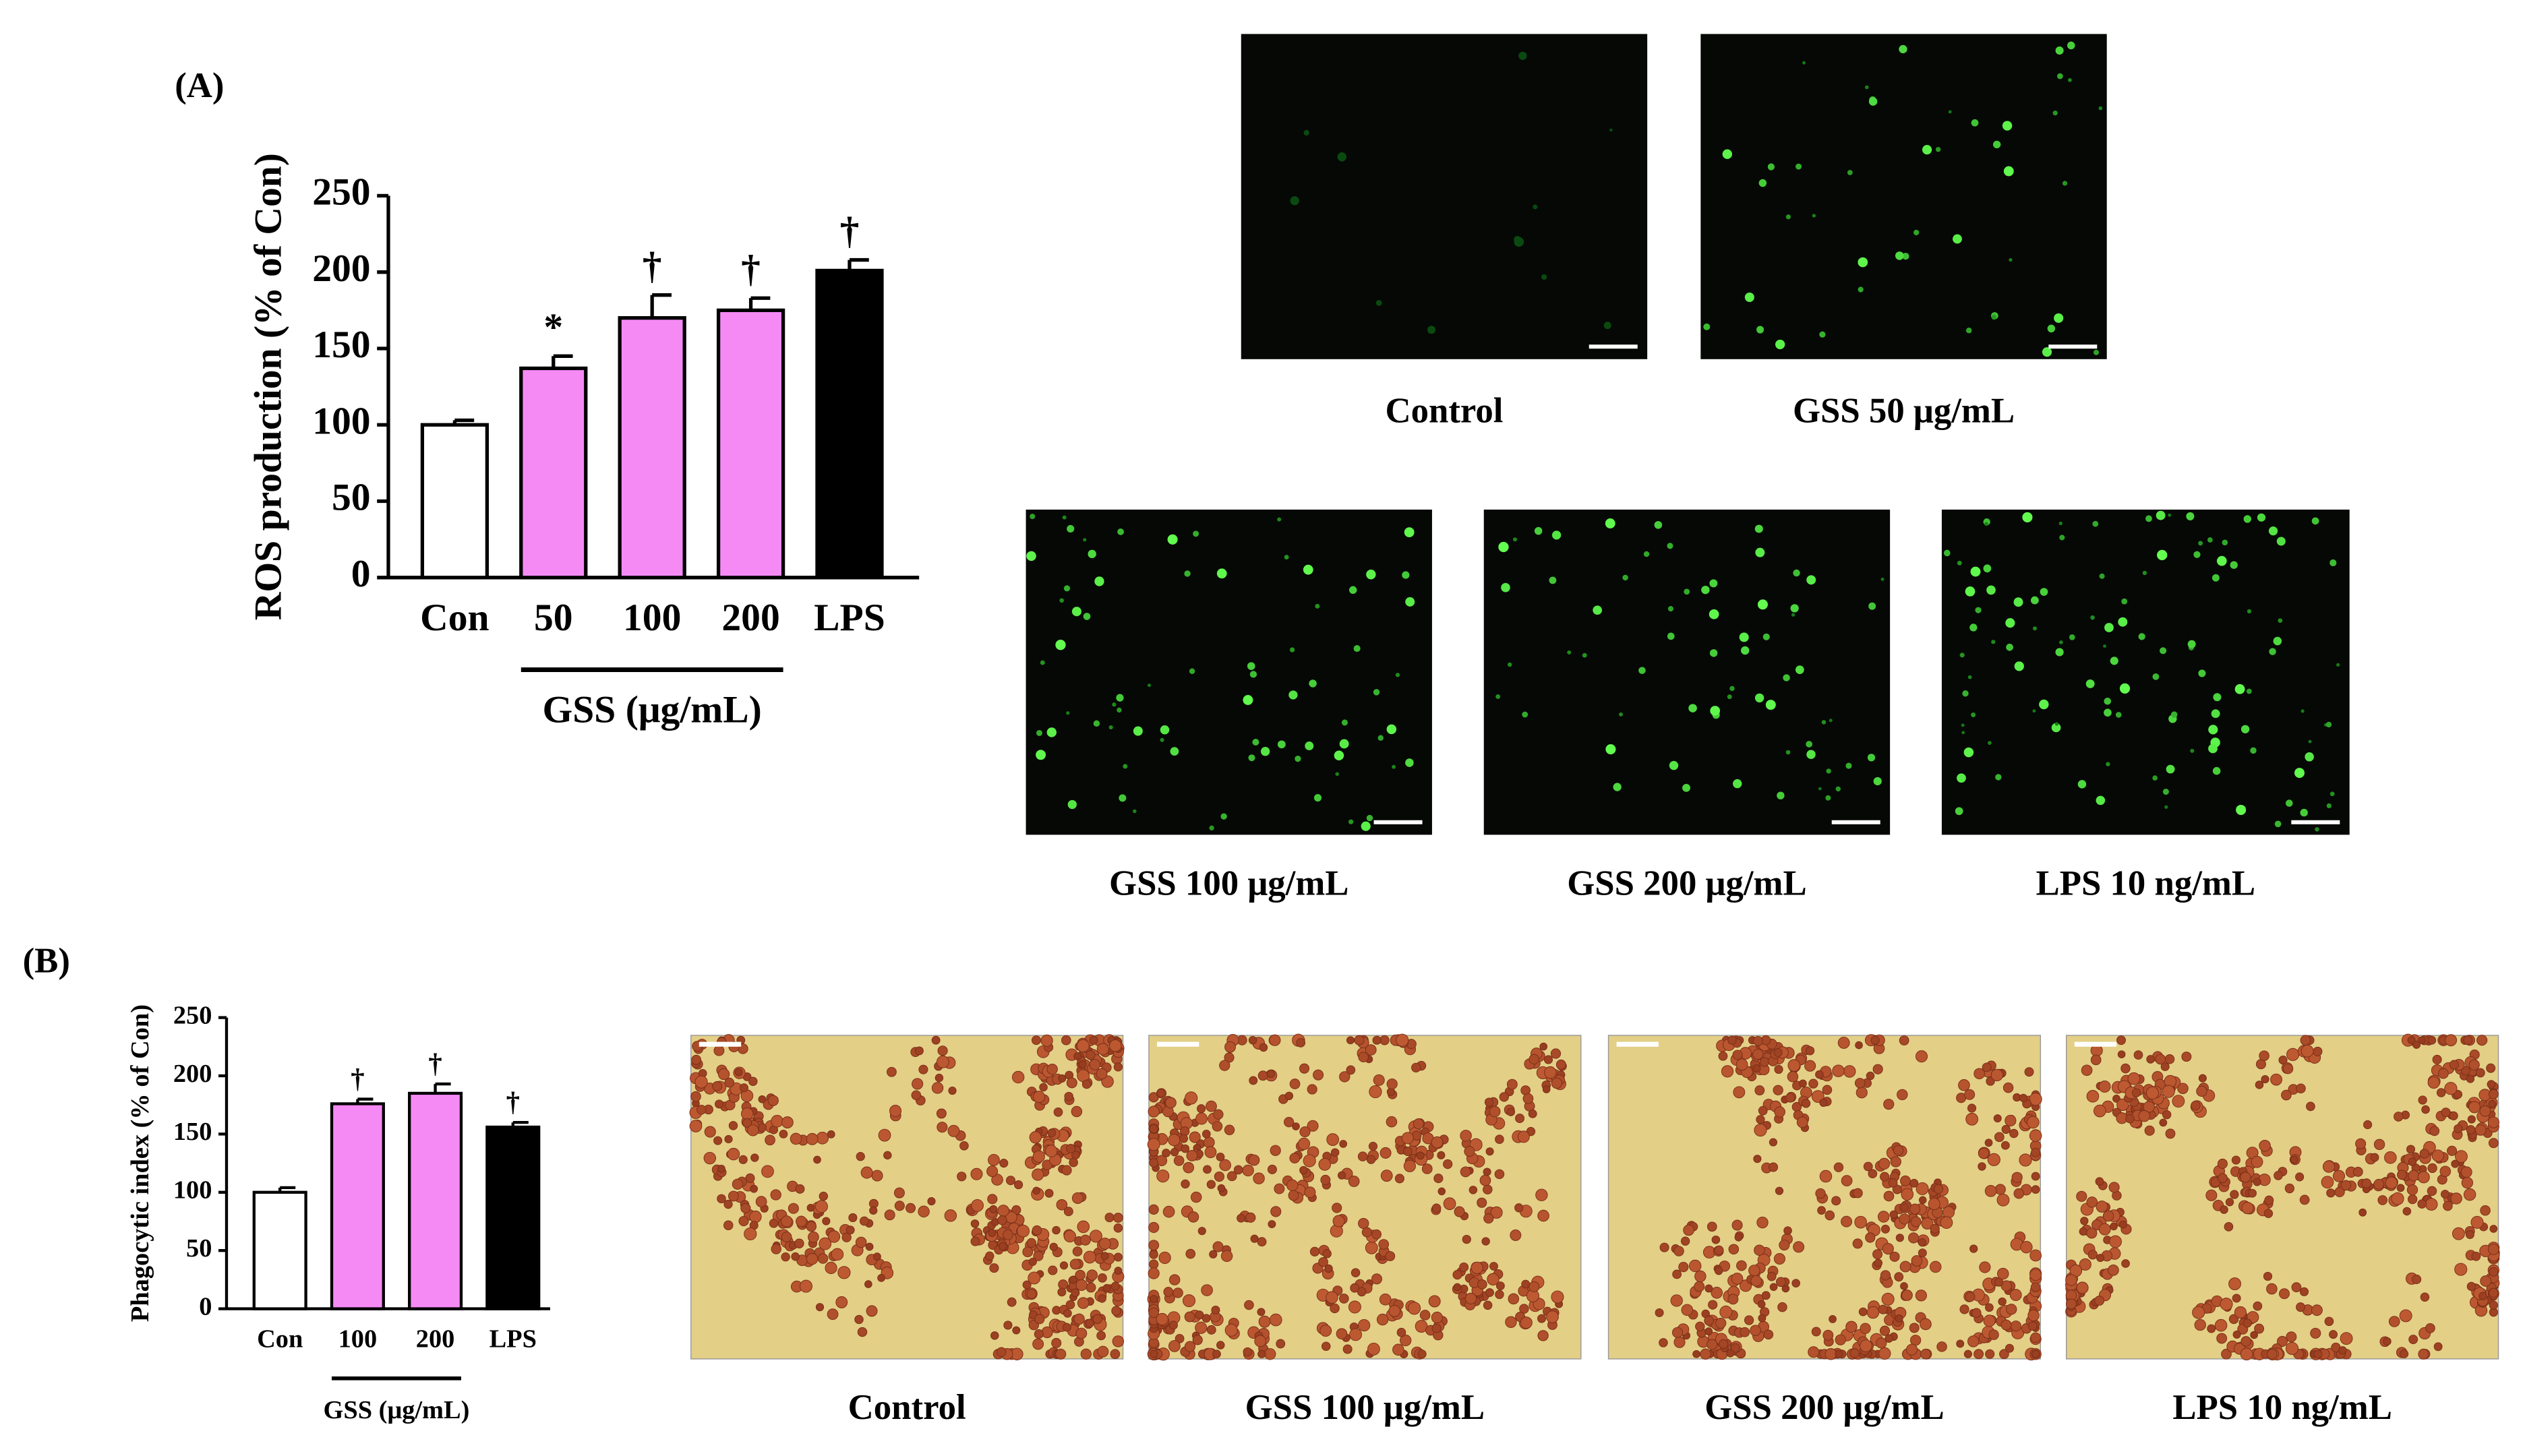 This screenshot has height=1456, width=2523. What do you see at coordinates (1398, 822) in the screenshot?
I see `scale-bar` at bounding box center [1398, 822].